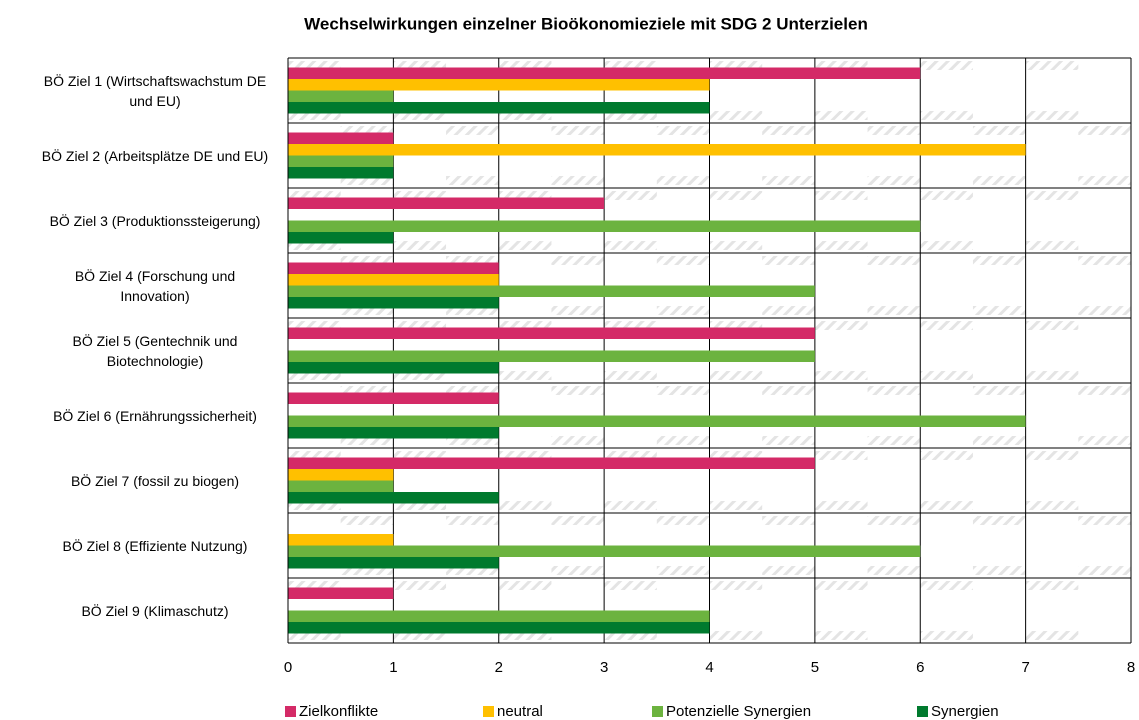 The height and width of the screenshot is (720, 1139). What do you see at coordinates (1025, 667) in the screenshot?
I see `x-tick-label: 7` at bounding box center [1025, 667].